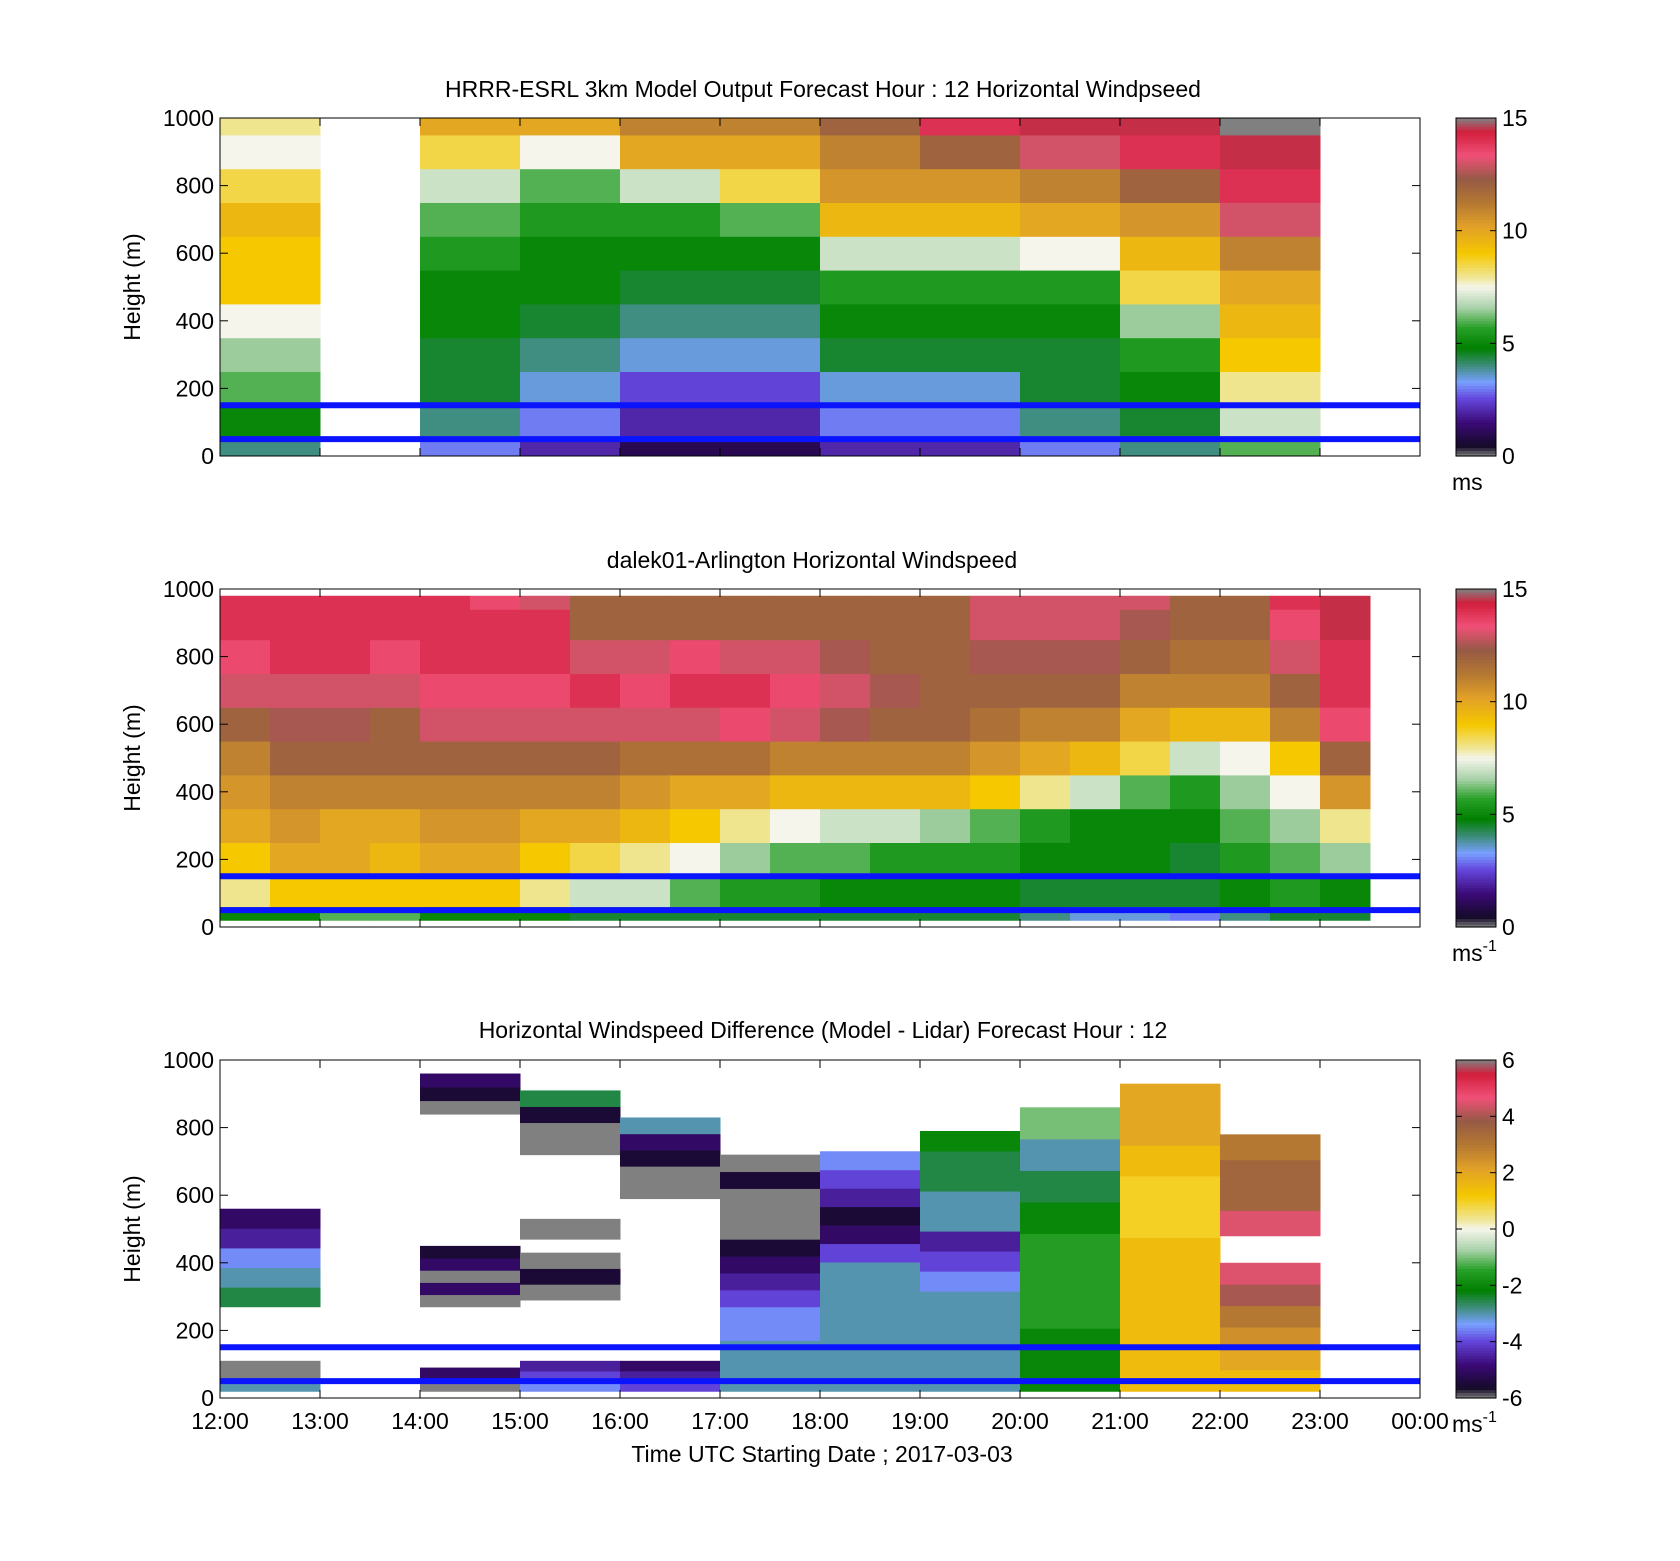  Describe the element at coordinates (1476, 758) in the screenshot. I see `panel-lidar-colorbar-frame` at that location.